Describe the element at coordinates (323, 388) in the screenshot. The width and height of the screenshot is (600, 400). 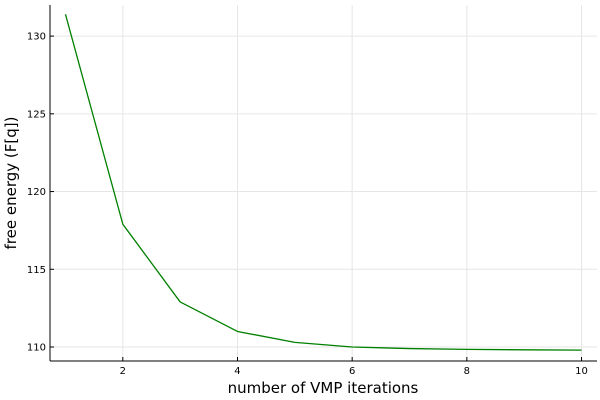
I see `x-axis-label: number of VMP iterations` at that location.